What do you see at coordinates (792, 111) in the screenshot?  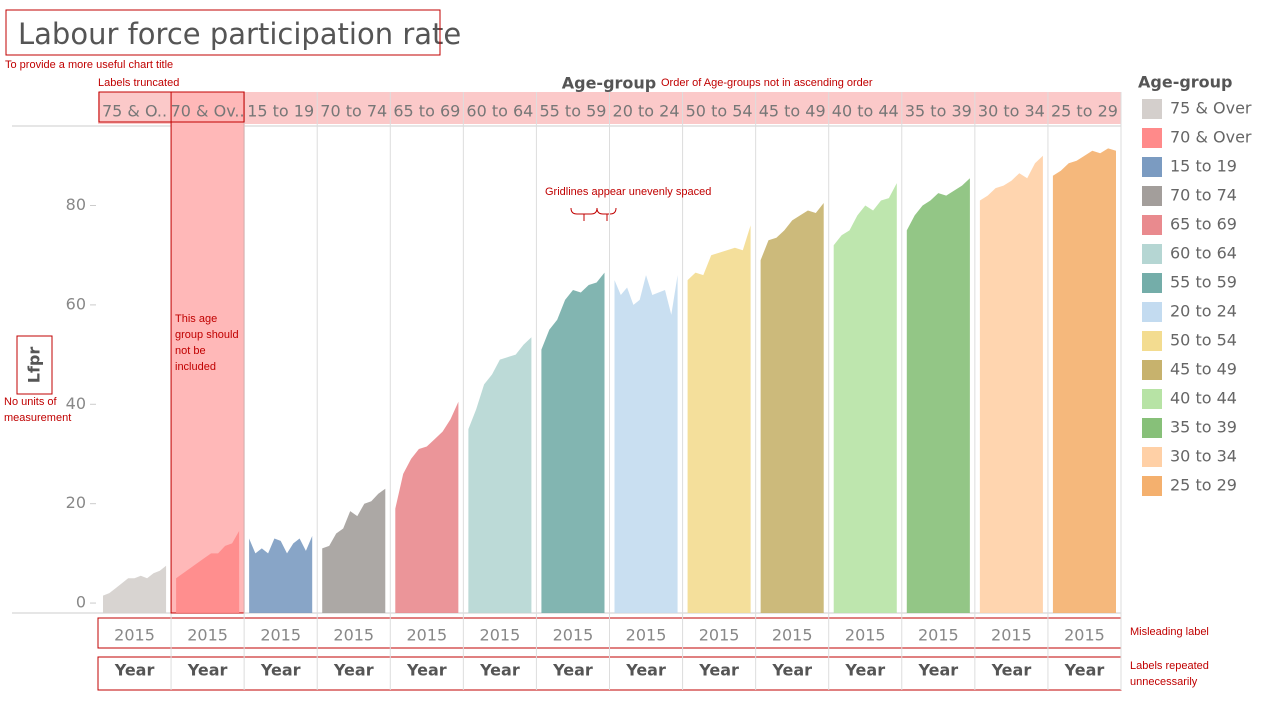 I see `panel-header: 45 to 49` at bounding box center [792, 111].